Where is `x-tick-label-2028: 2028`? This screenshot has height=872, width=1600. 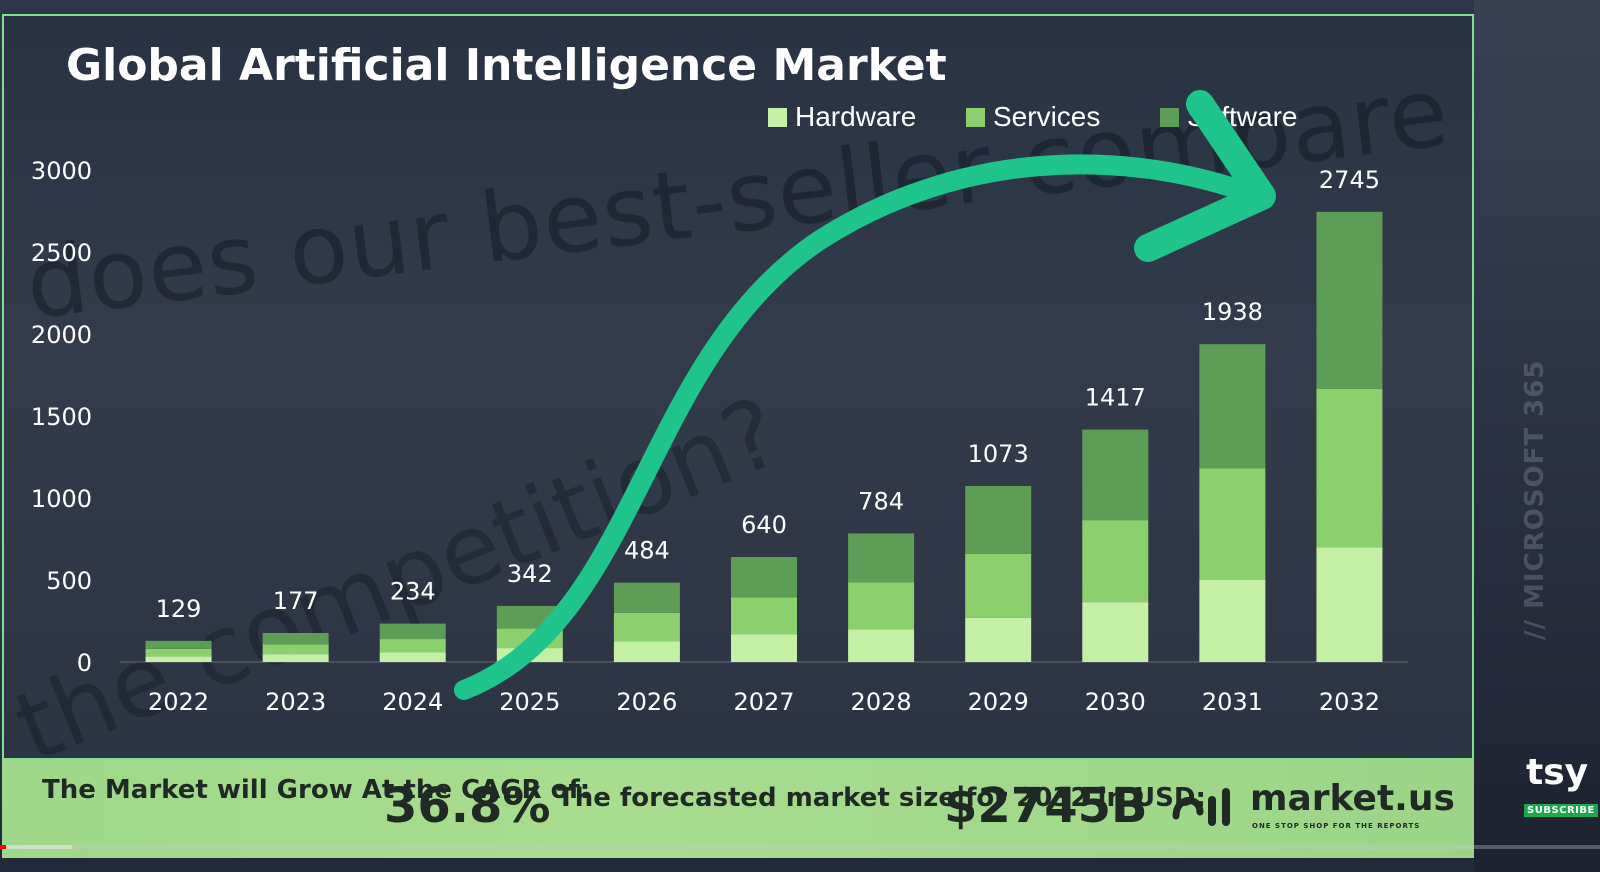
x-tick-label-2028: 2028 is located at coordinates (881, 702).